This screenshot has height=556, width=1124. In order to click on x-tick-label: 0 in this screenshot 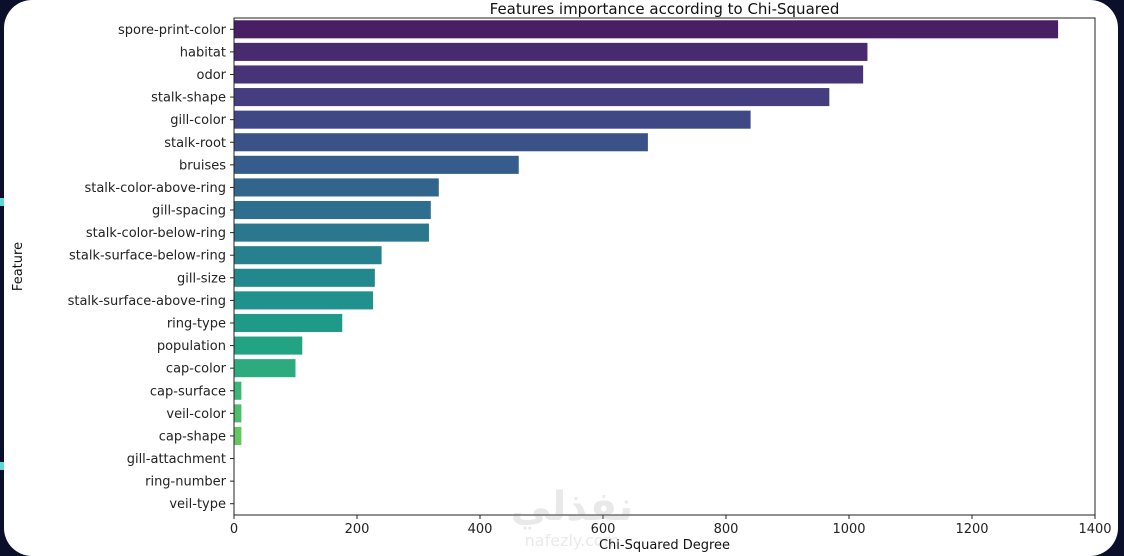, I will do `click(234, 529)`.